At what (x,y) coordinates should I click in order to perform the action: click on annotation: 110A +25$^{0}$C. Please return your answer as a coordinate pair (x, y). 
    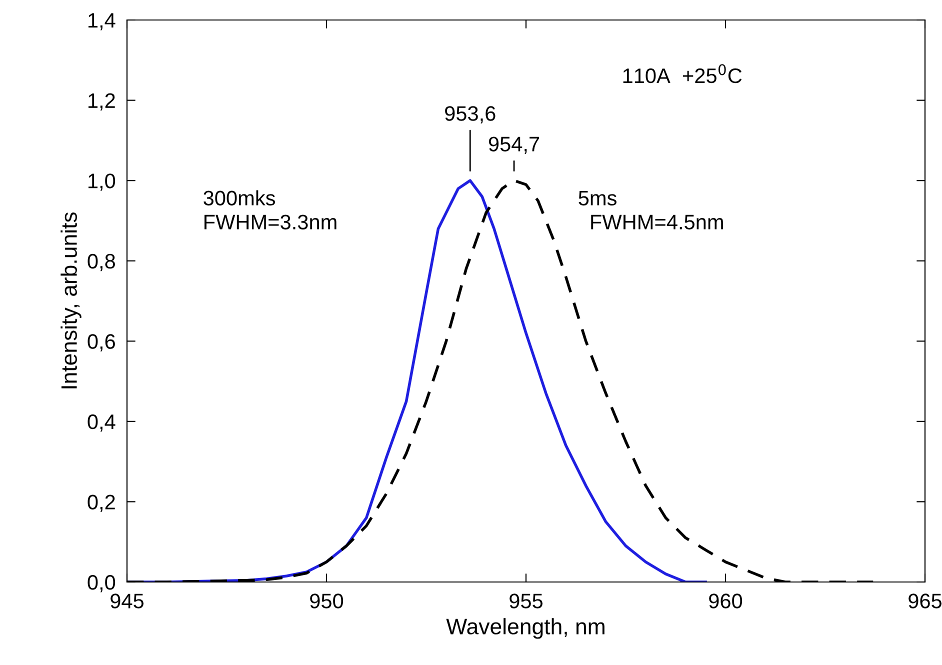
    Looking at the image, I should click on (682, 74).